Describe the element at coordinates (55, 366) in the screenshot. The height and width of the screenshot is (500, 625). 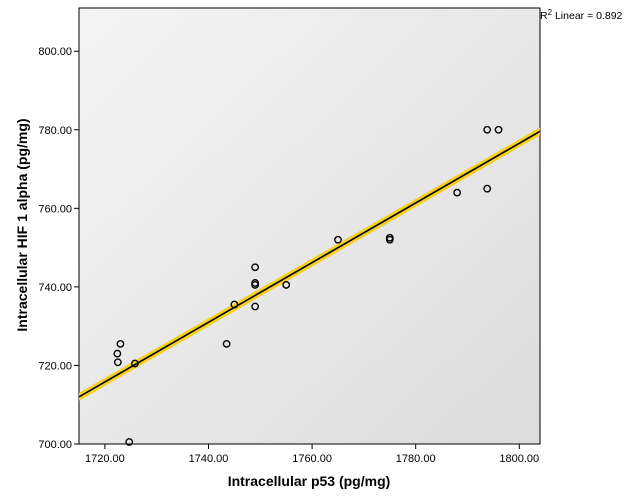
I see `y-tick-label: 720.00` at that location.